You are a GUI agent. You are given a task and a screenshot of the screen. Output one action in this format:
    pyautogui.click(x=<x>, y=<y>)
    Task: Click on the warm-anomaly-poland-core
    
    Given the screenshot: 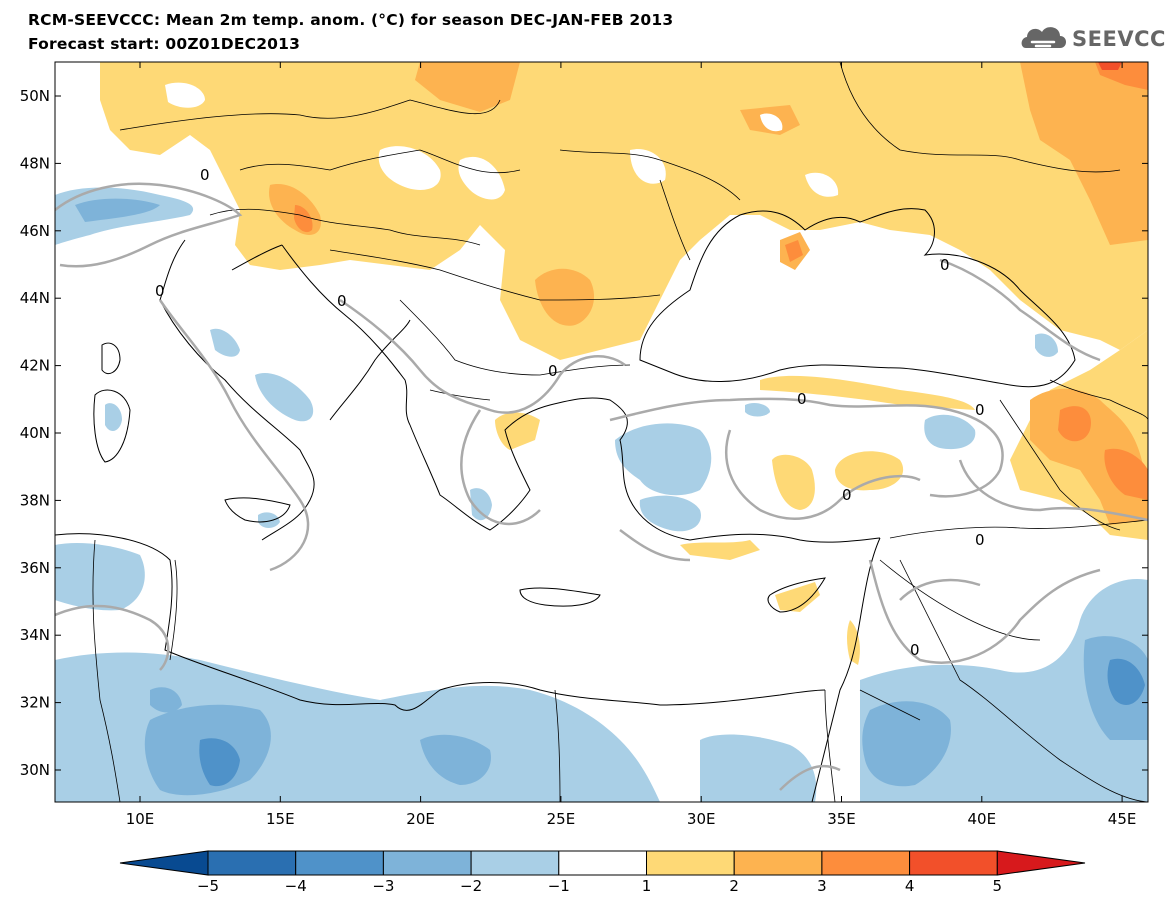 What is the action you would take?
    pyautogui.click(x=467, y=87)
    